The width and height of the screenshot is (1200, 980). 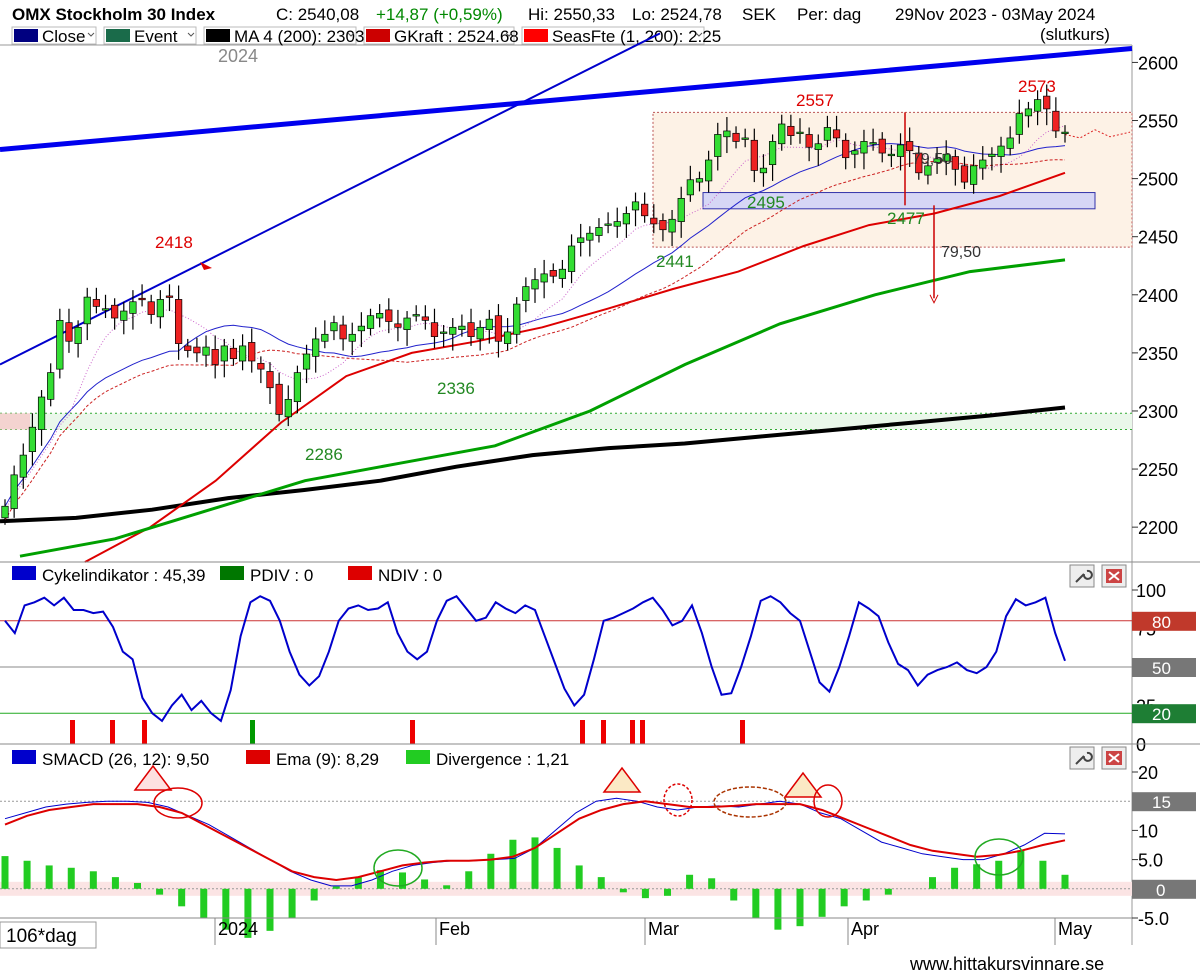 What do you see at coordinates (252, 732) in the screenshot?
I see `pdiv-marker` at bounding box center [252, 732].